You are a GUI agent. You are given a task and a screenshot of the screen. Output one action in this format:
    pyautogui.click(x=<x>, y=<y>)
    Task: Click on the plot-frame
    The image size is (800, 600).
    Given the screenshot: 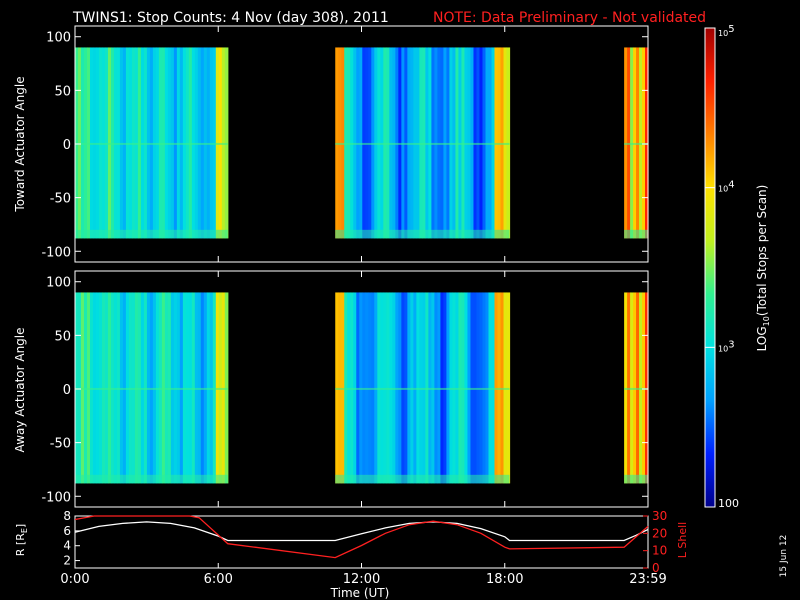 What is the action you would take?
    pyautogui.click(x=361, y=542)
    